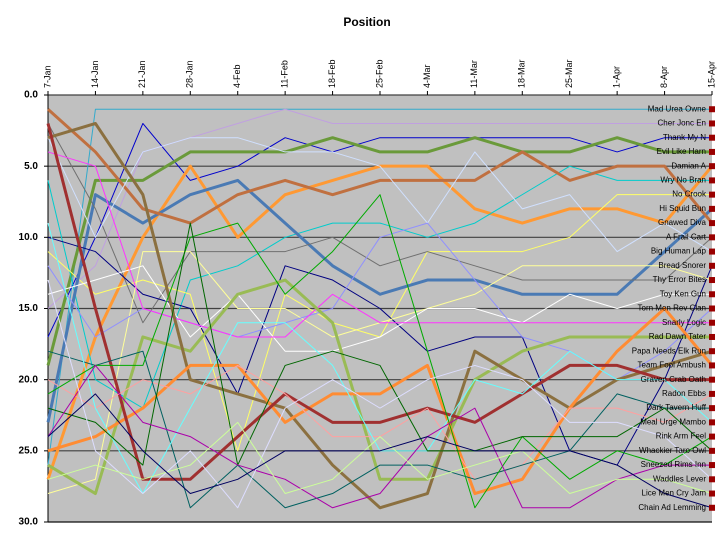 The width and height of the screenshot is (727, 543). I want to click on x-tick-label: 14-Jan, so click(95, 74).